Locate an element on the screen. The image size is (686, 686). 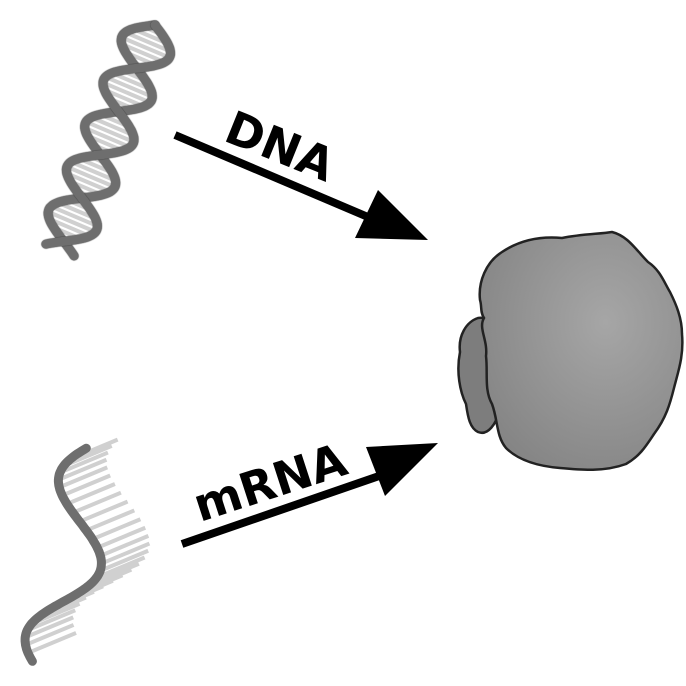
dna-strand-b is located at coordinates (108, 134).